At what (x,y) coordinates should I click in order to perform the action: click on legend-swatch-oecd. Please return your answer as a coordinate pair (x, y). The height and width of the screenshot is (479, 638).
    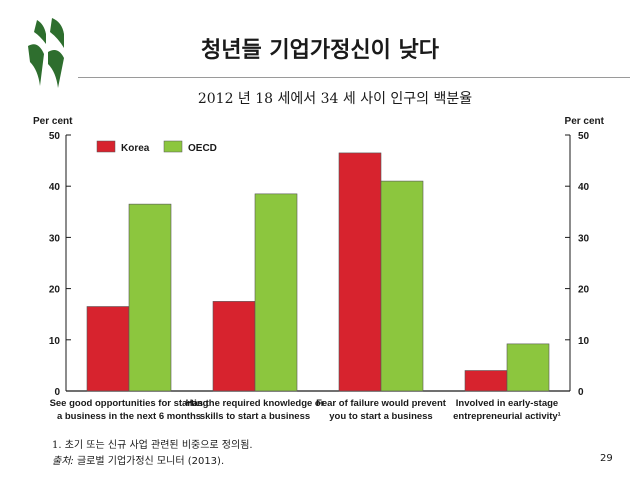
    Looking at the image, I should click on (173, 146).